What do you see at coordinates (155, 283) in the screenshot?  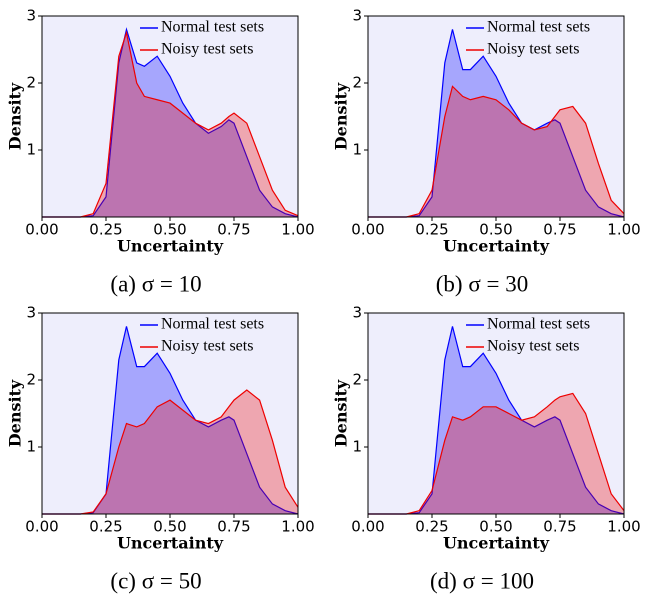 I see `caption: (a) σ = 10` at bounding box center [155, 283].